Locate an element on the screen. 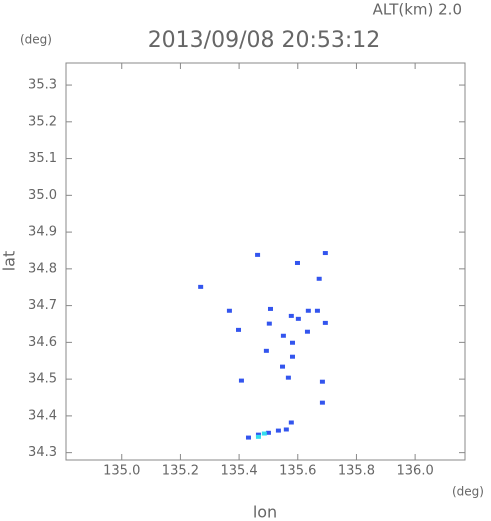 The image size is (491, 521). x-tick-label: 135.2 is located at coordinates (180, 471).